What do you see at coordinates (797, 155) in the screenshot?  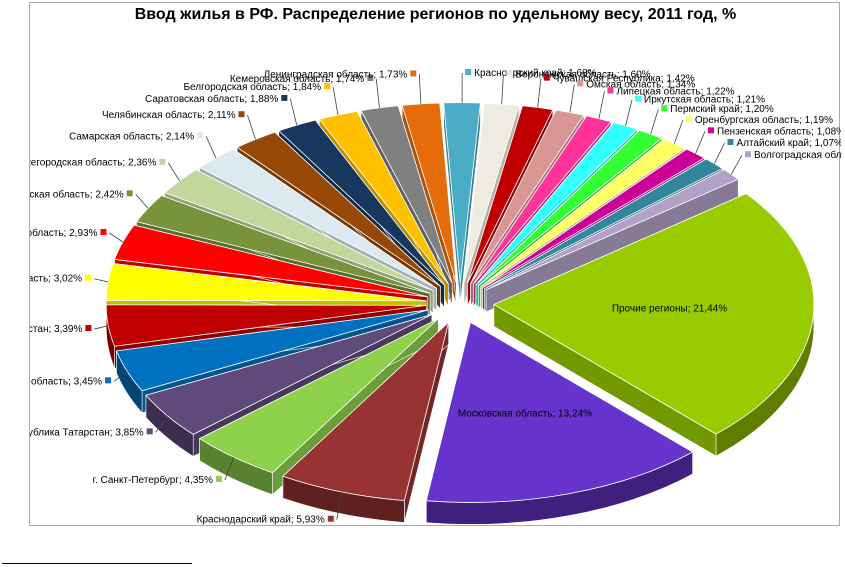 I see `pie-data-label: Волгоградская область; 1,01%` at bounding box center [797, 155].